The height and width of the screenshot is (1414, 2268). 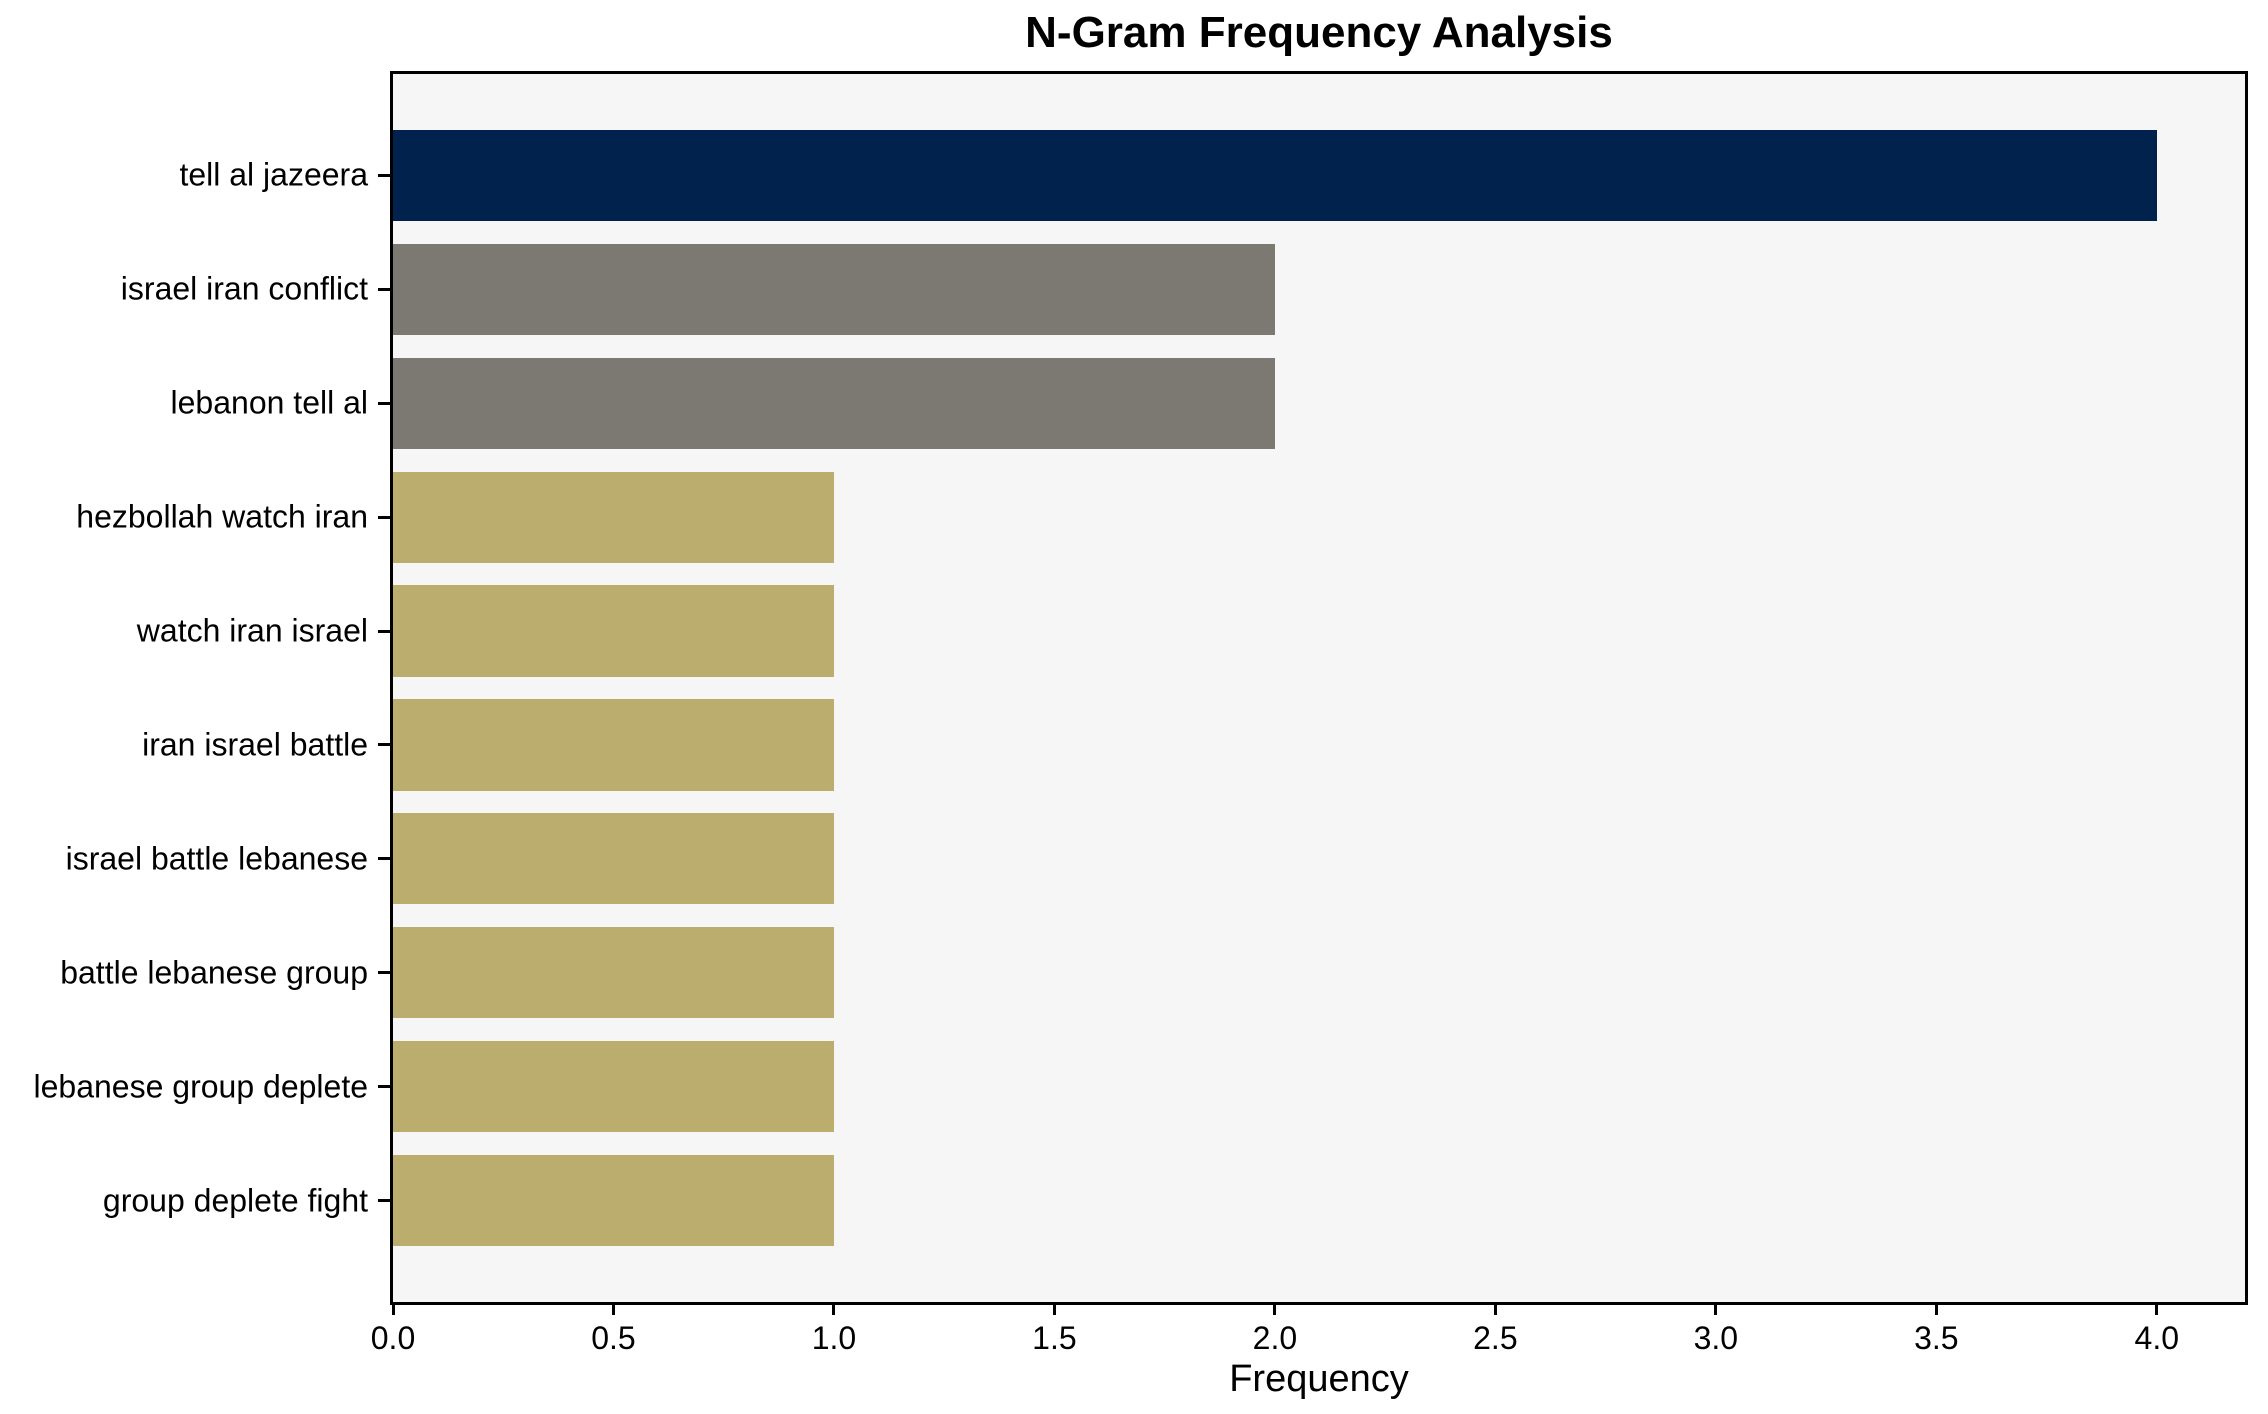 What do you see at coordinates (201, 1086) in the screenshot?
I see `y-tick-label: lebanese group deplete` at bounding box center [201, 1086].